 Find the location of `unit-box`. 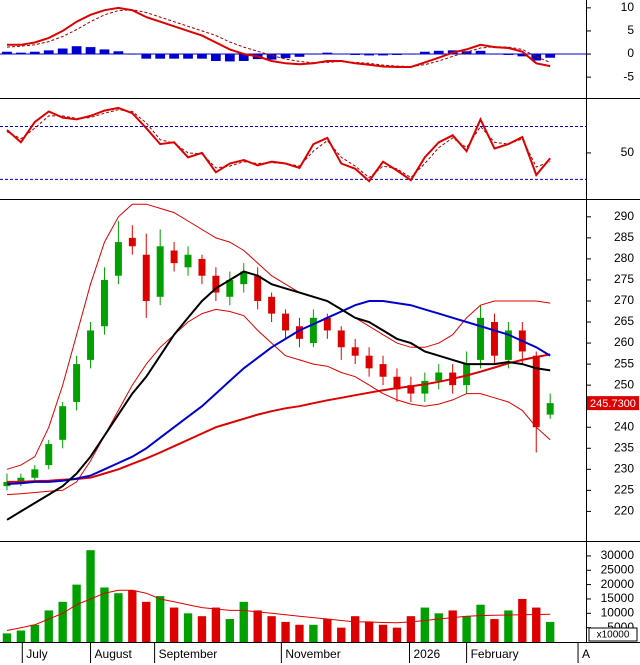

unit-box is located at coordinates (613, 634).